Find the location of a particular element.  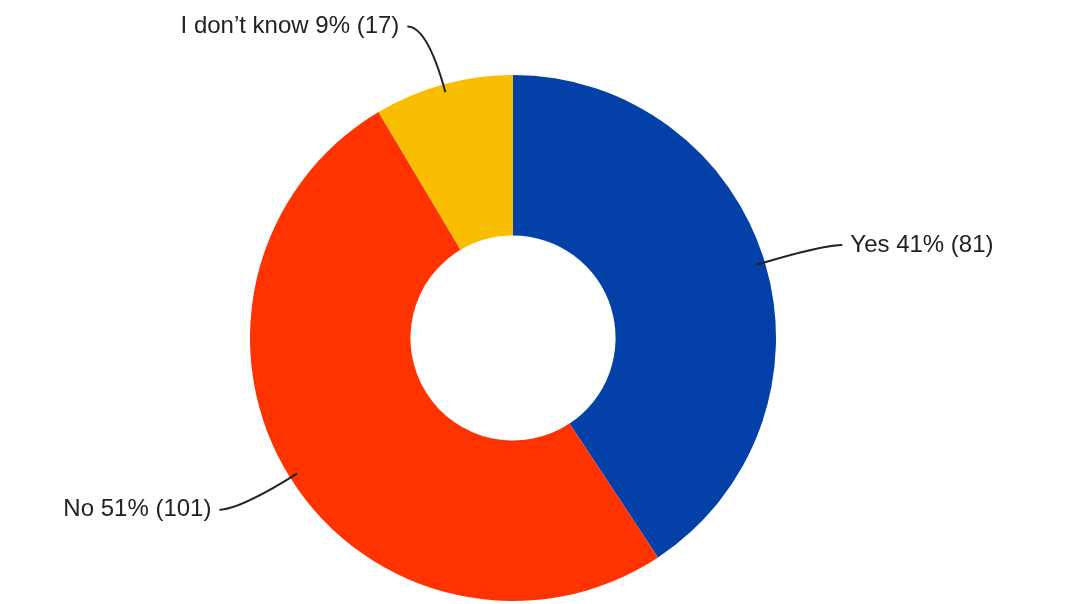

slice-label: I don’t know 9% (17) is located at coordinates (290, 25).